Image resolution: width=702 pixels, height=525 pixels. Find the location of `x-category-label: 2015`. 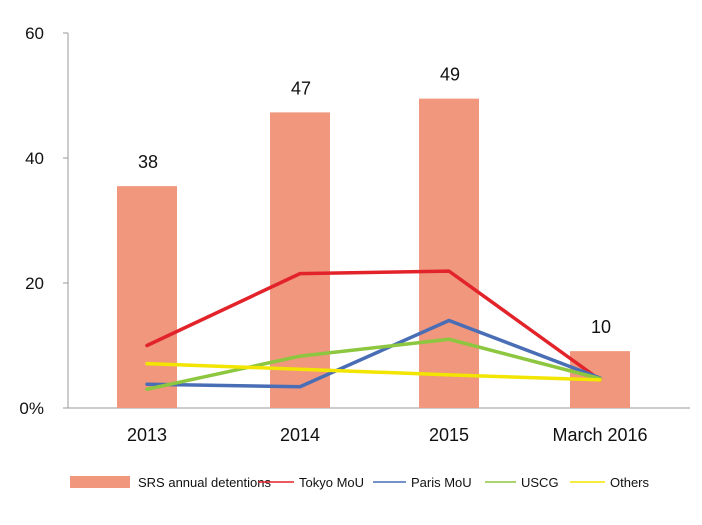

x-category-label: 2015 is located at coordinates (449, 435).